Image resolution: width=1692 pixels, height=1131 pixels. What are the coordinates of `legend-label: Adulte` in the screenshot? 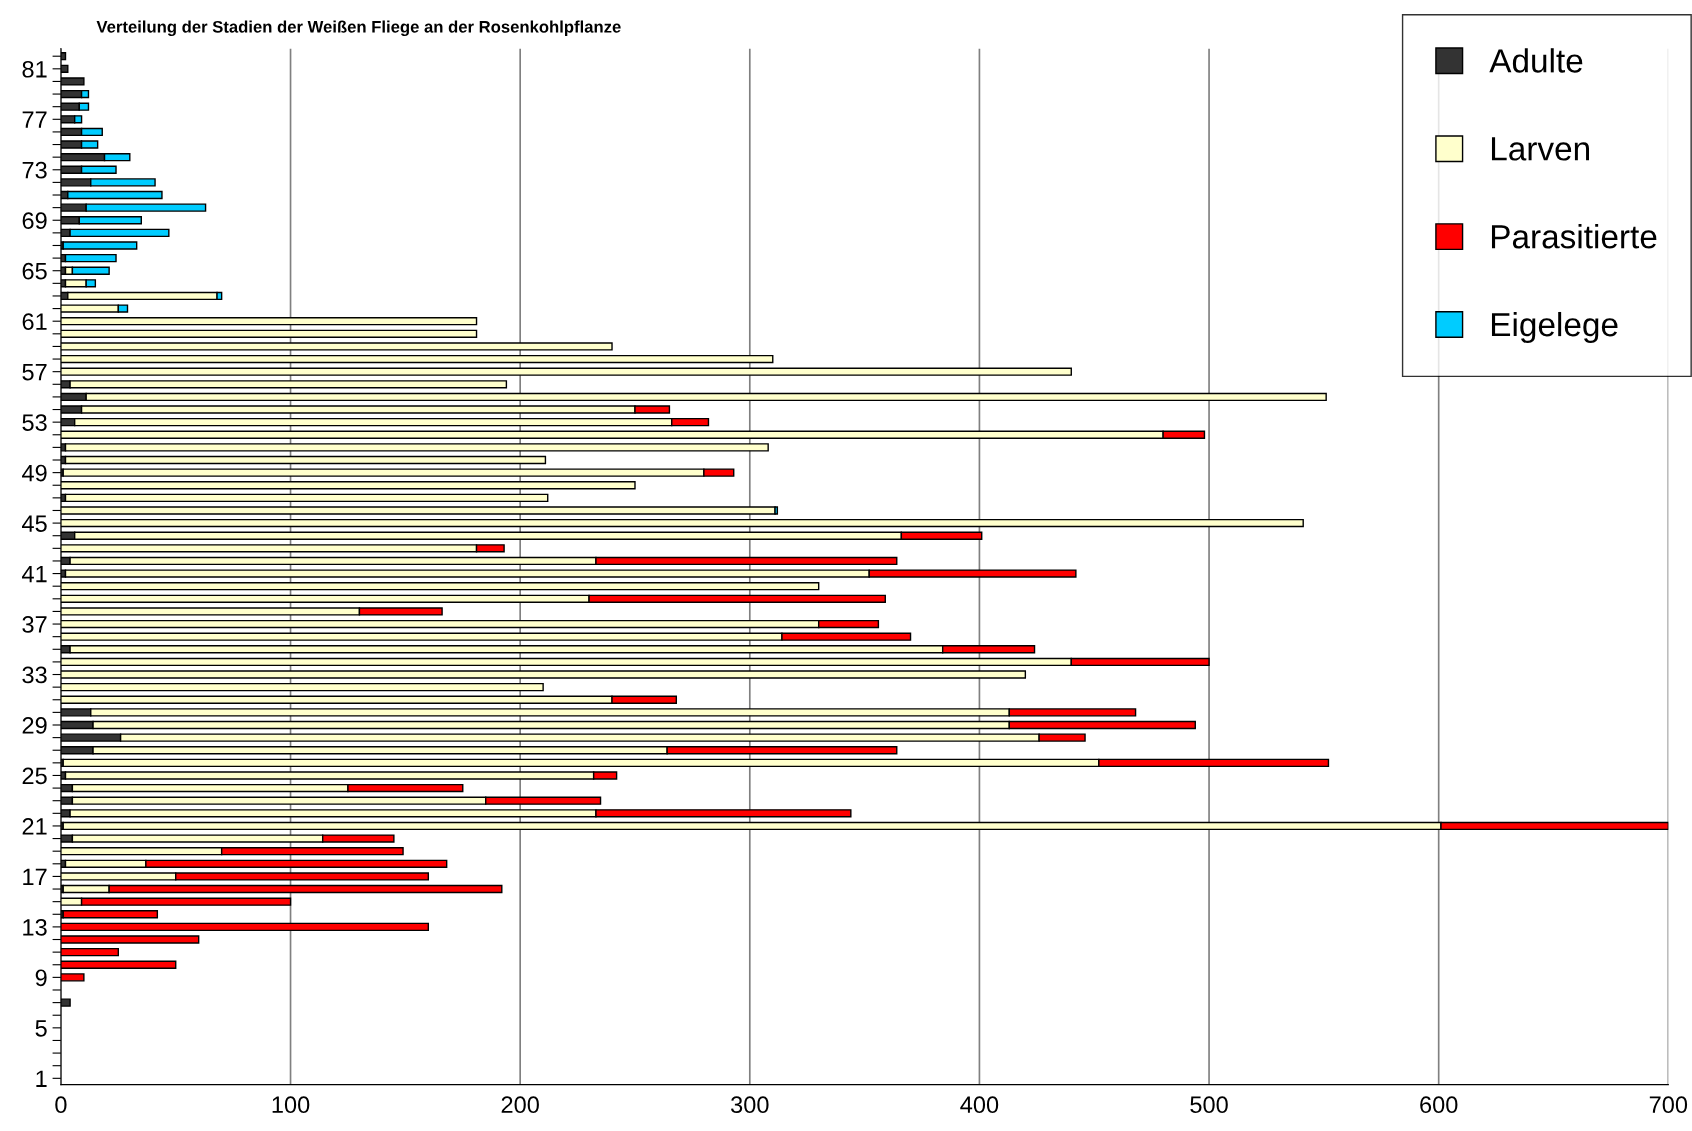 It's located at (1536, 60).